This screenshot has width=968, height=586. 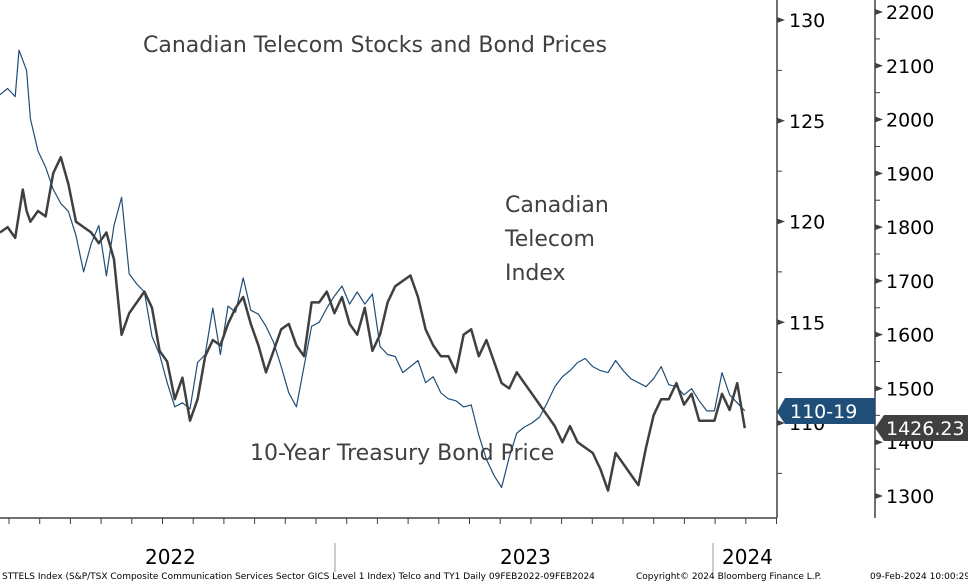 I want to click on bond-label: 10-Year Treasury Bond Price, so click(x=402, y=453).